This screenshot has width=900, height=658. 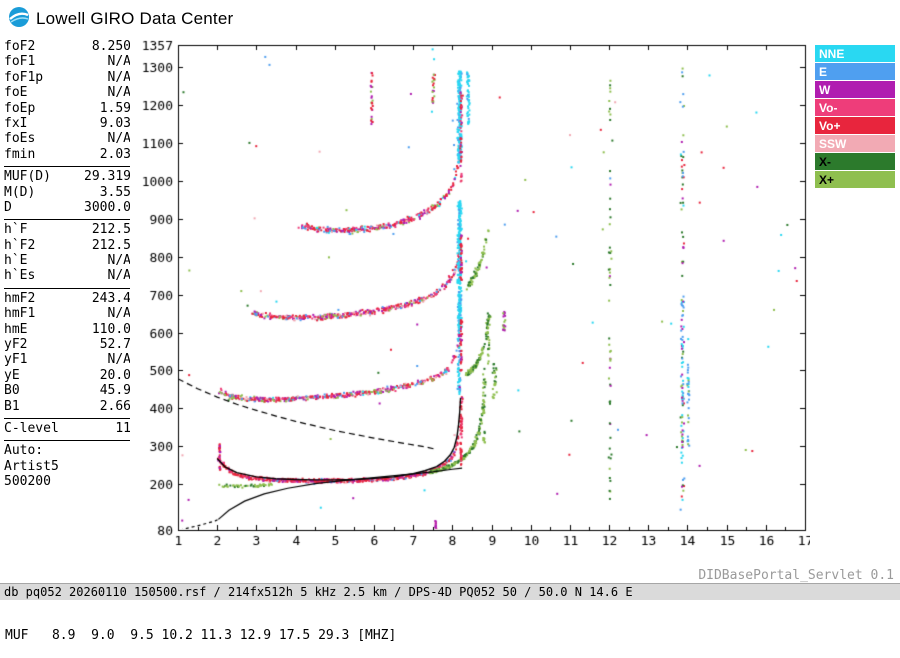 I want to click on param-row: h`E N/A, so click(x=67, y=260).